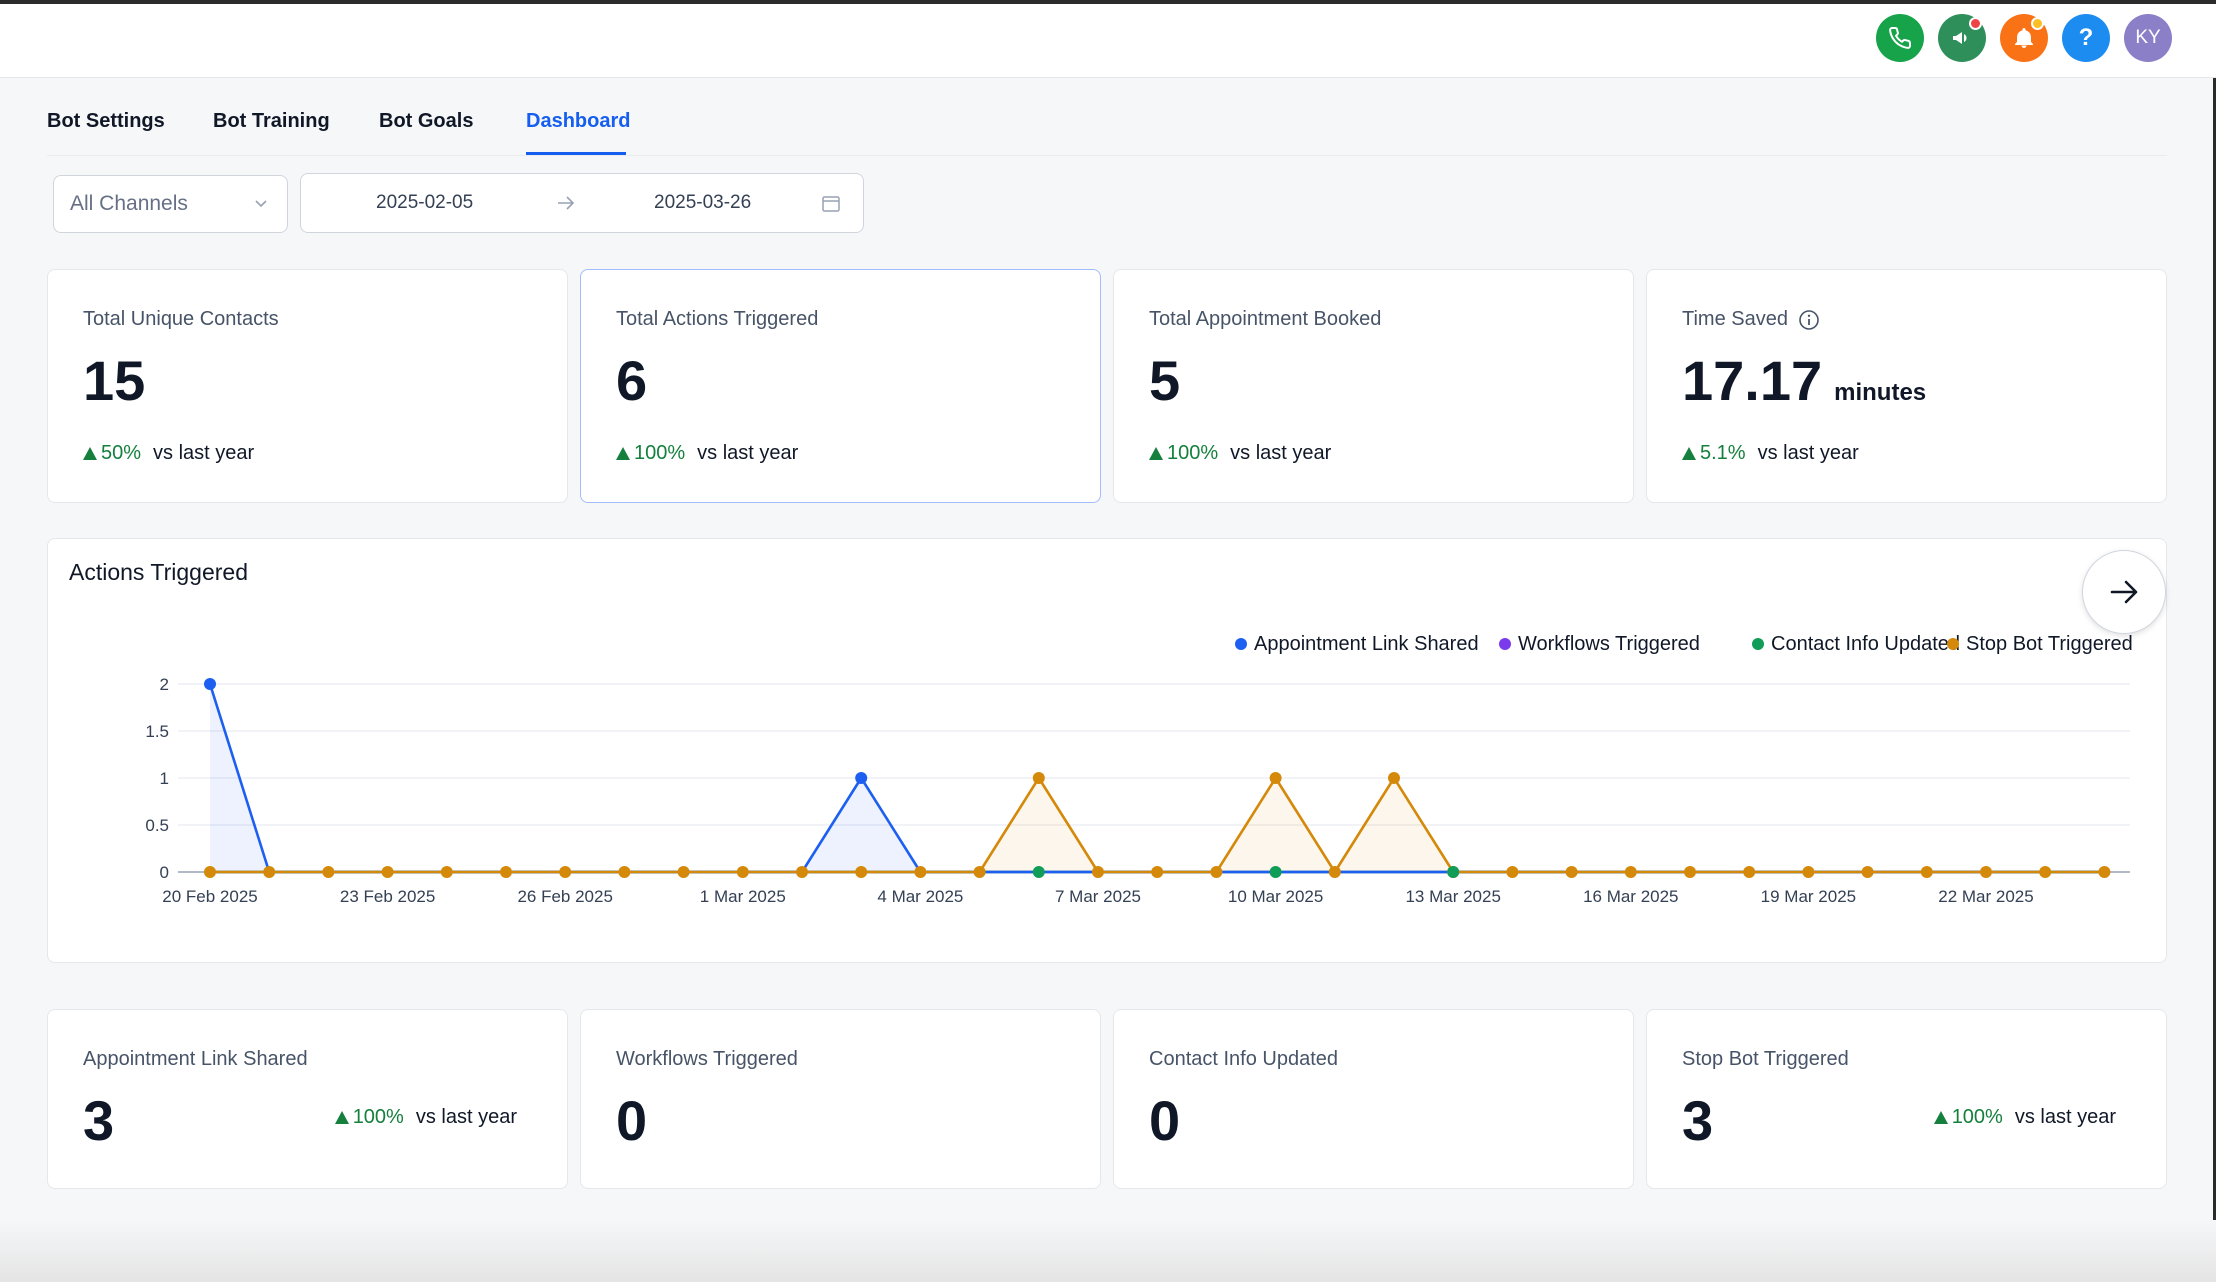 The image size is (2216, 1282). I want to click on appointment-link-shared-point, so click(861, 778).